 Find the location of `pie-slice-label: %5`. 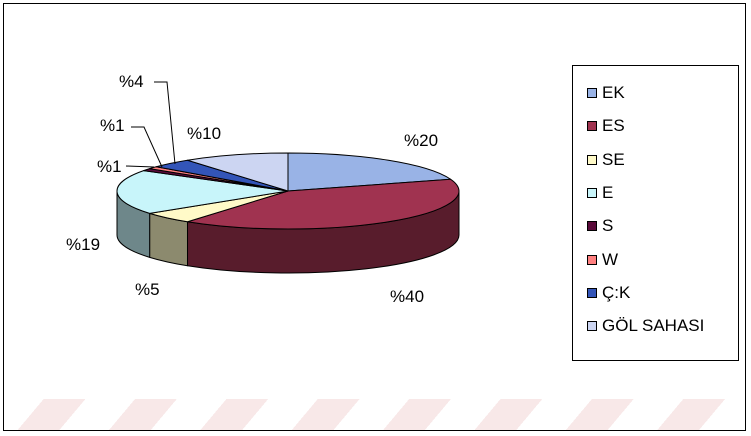

pie-slice-label: %5 is located at coordinates (147, 289).